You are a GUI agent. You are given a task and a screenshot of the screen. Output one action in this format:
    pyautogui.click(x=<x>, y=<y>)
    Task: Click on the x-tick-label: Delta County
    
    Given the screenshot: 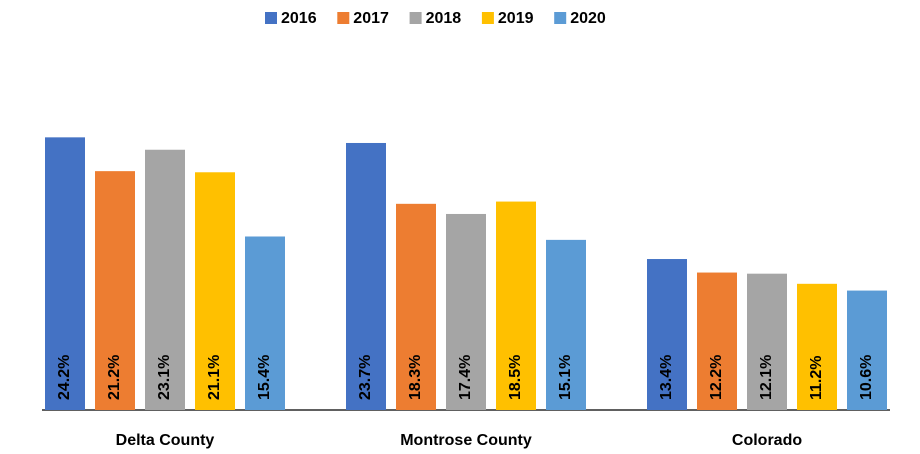 What is the action you would take?
    pyautogui.click(x=165, y=440)
    